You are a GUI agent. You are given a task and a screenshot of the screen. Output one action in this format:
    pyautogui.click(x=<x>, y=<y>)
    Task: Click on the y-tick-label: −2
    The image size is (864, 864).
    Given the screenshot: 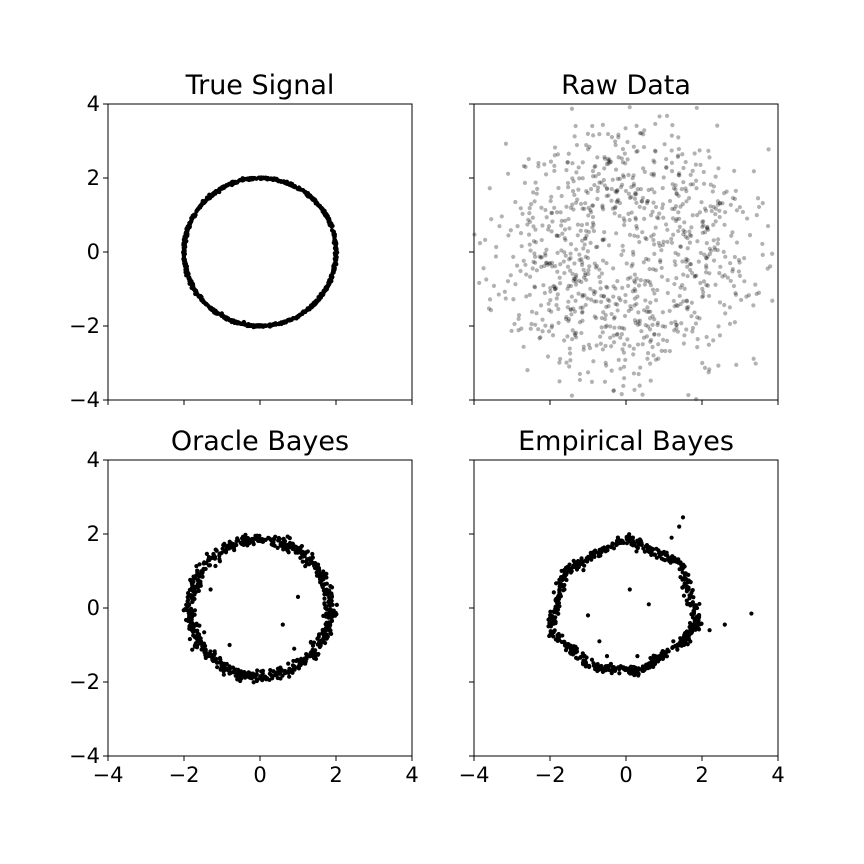 What is the action you would take?
    pyautogui.click(x=84, y=326)
    